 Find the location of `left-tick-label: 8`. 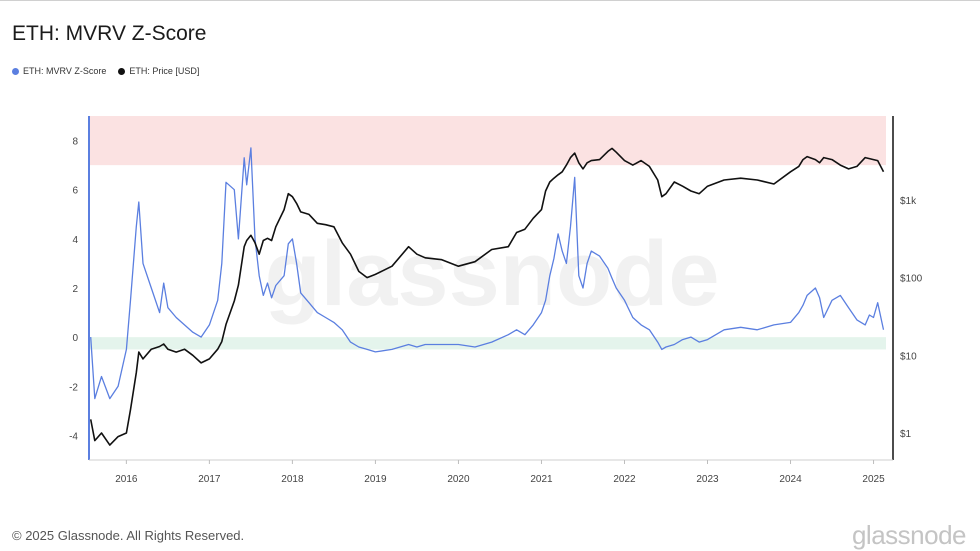

left-tick-label: 8 is located at coordinates (75, 142).